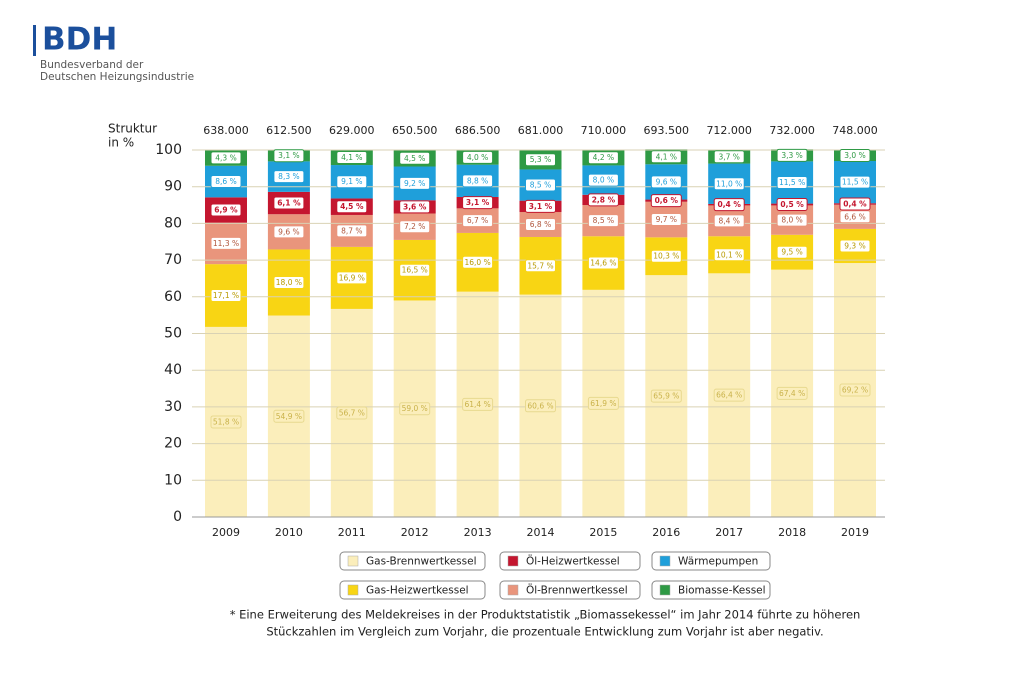 The height and width of the screenshot is (683, 1024). Describe the element at coordinates (729, 204) in the screenshot. I see `value-label: 0,4 %` at that location.